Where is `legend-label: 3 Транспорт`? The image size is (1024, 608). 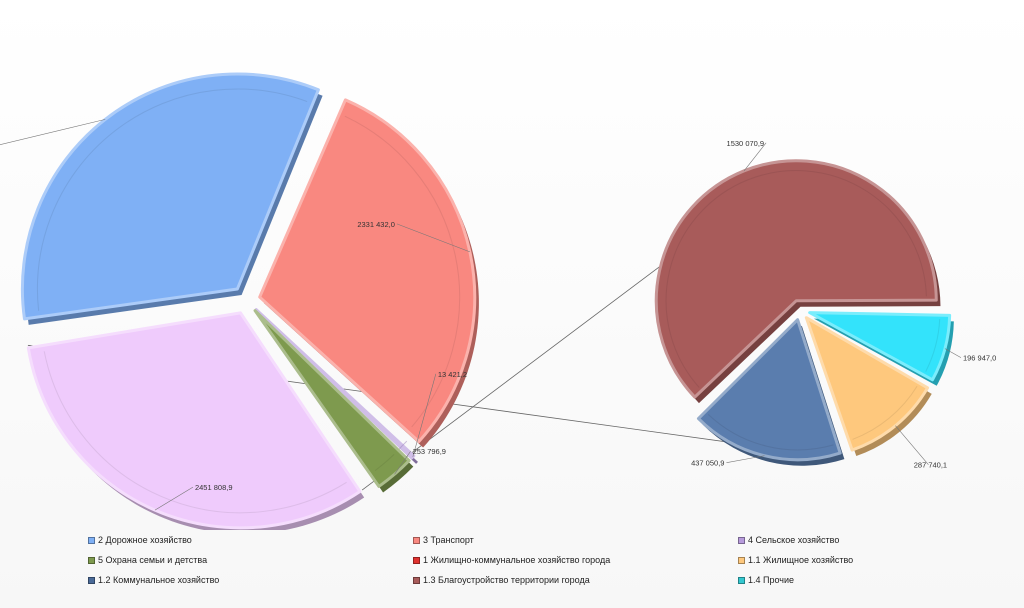 legend-label: 3 Транспорт is located at coordinates (448, 540).